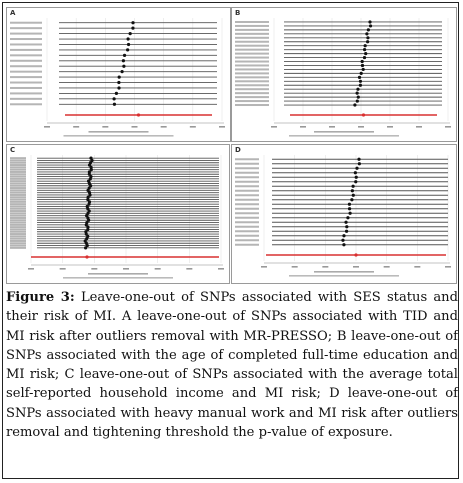  What do you see at coordinates (13, 150) in the screenshot?
I see `panel-c-label: C` at bounding box center [13, 150].